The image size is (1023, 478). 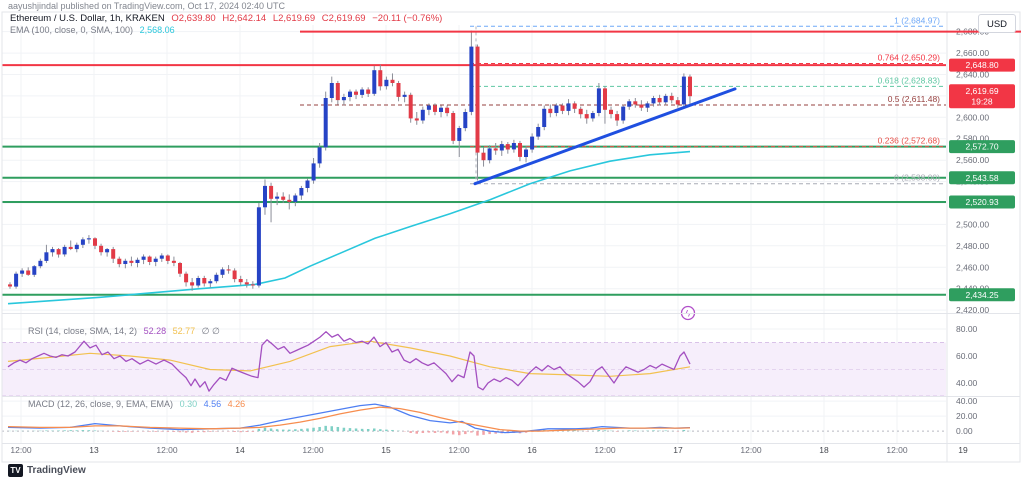 What do you see at coordinates (188, 404) in the screenshot?
I see `macd-hist-value: 0.30` at bounding box center [188, 404].